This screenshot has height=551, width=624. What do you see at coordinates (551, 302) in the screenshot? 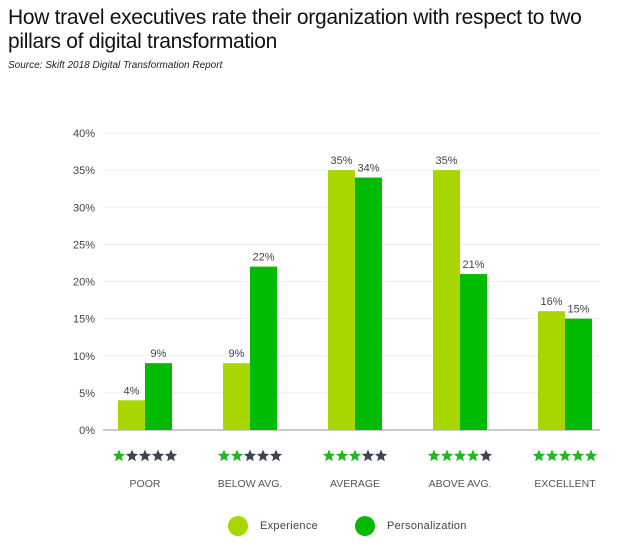
I see `data-label: 16%` at bounding box center [551, 302].